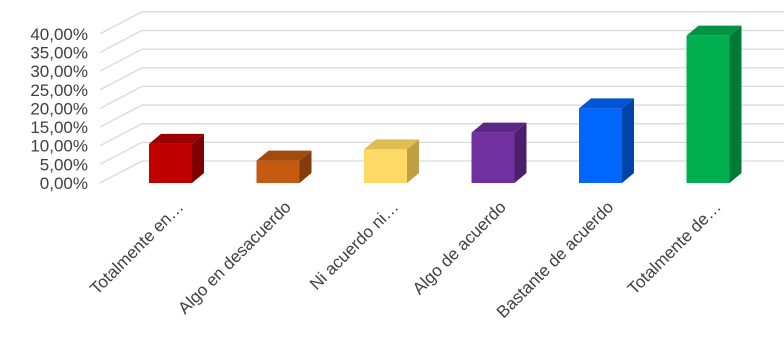 The width and height of the screenshot is (784, 361). I want to click on y-tick-label: 40,00%, so click(59, 34).